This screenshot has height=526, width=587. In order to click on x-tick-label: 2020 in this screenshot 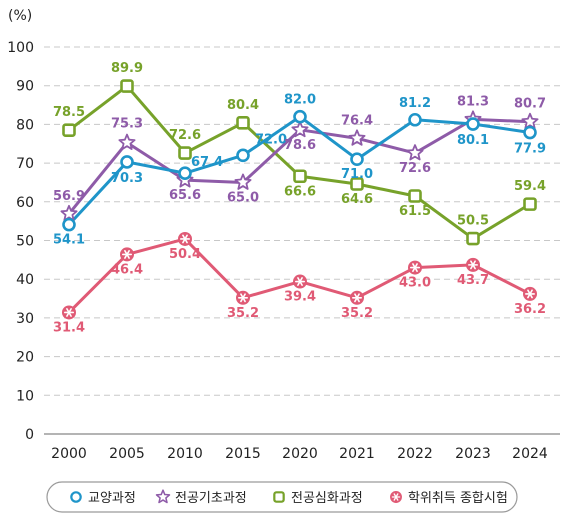, I will do `click(300, 454)`.